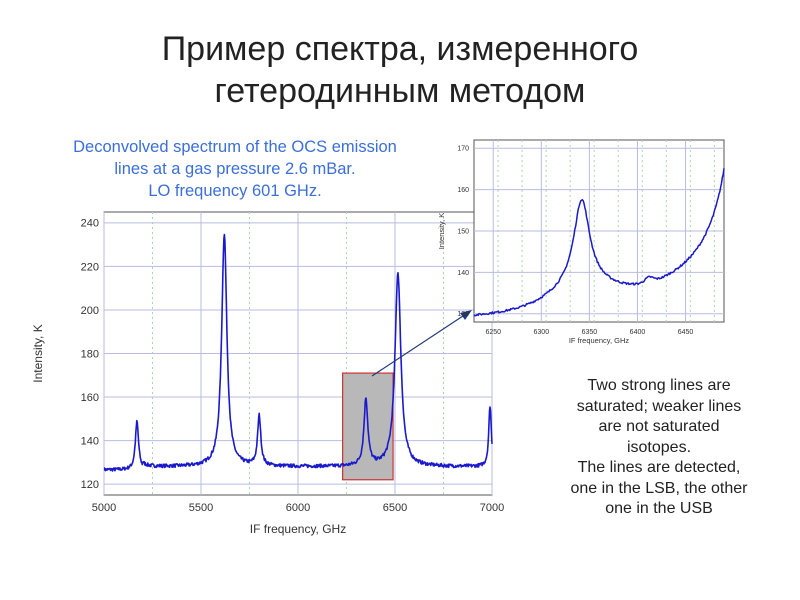 The width and height of the screenshot is (800, 600). Describe the element at coordinates (659, 426) in the screenshot. I see `note-line-3: are not saturated` at that location.